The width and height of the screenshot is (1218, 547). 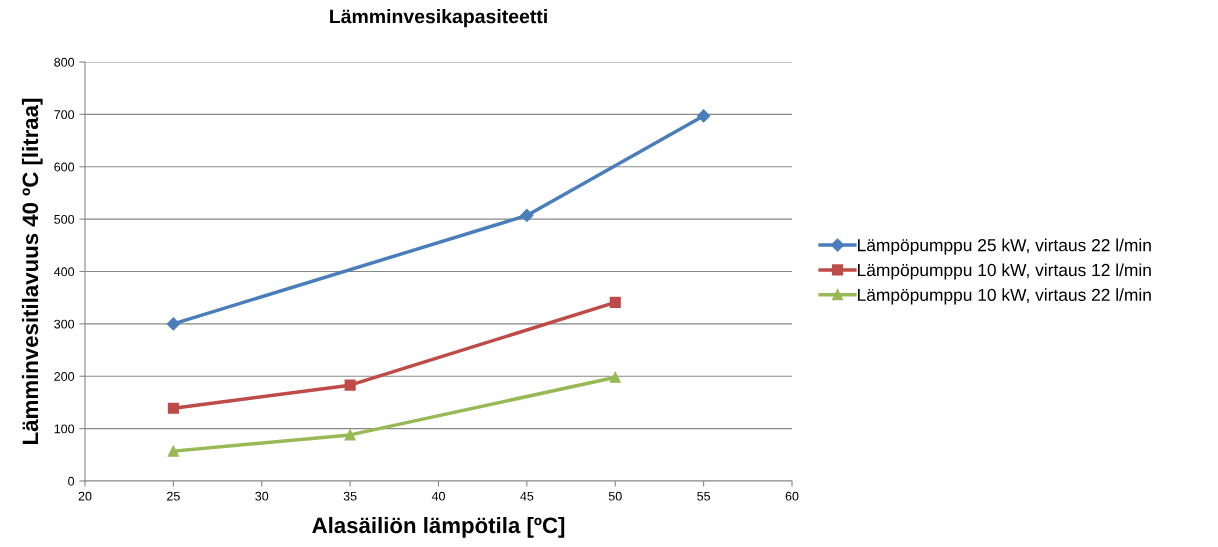 I want to click on legend-label: Lämpöpumppu 25 kW, virtaus 22 l/min, so click(x=1004, y=246).